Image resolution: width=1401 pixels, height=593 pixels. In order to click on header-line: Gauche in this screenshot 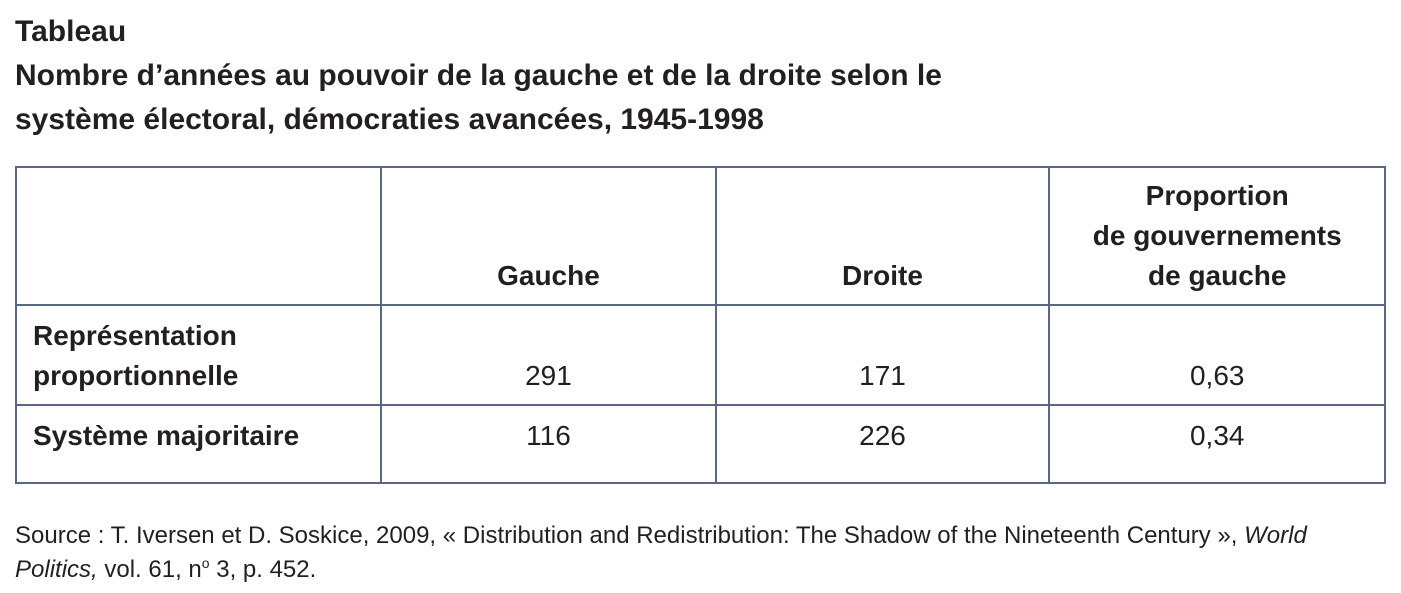, I will do `click(548, 275)`.